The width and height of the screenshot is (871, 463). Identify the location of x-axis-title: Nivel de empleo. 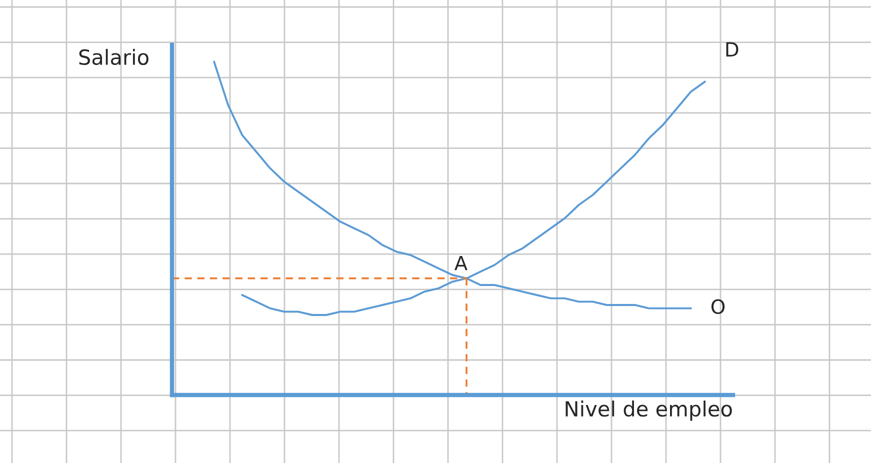
(649, 410).